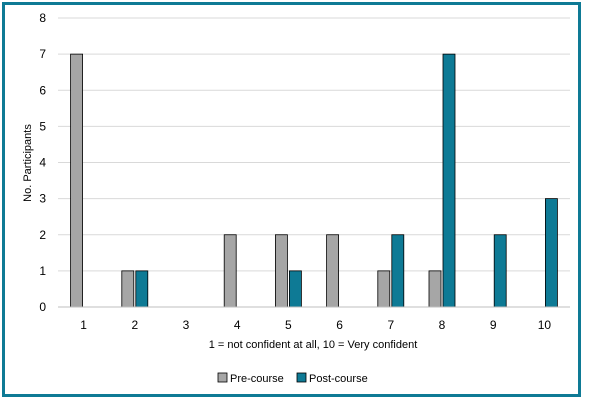 This screenshot has height=405, width=589. What do you see at coordinates (42, 18) in the screenshot?
I see `y-tick-label: 8` at bounding box center [42, 18].